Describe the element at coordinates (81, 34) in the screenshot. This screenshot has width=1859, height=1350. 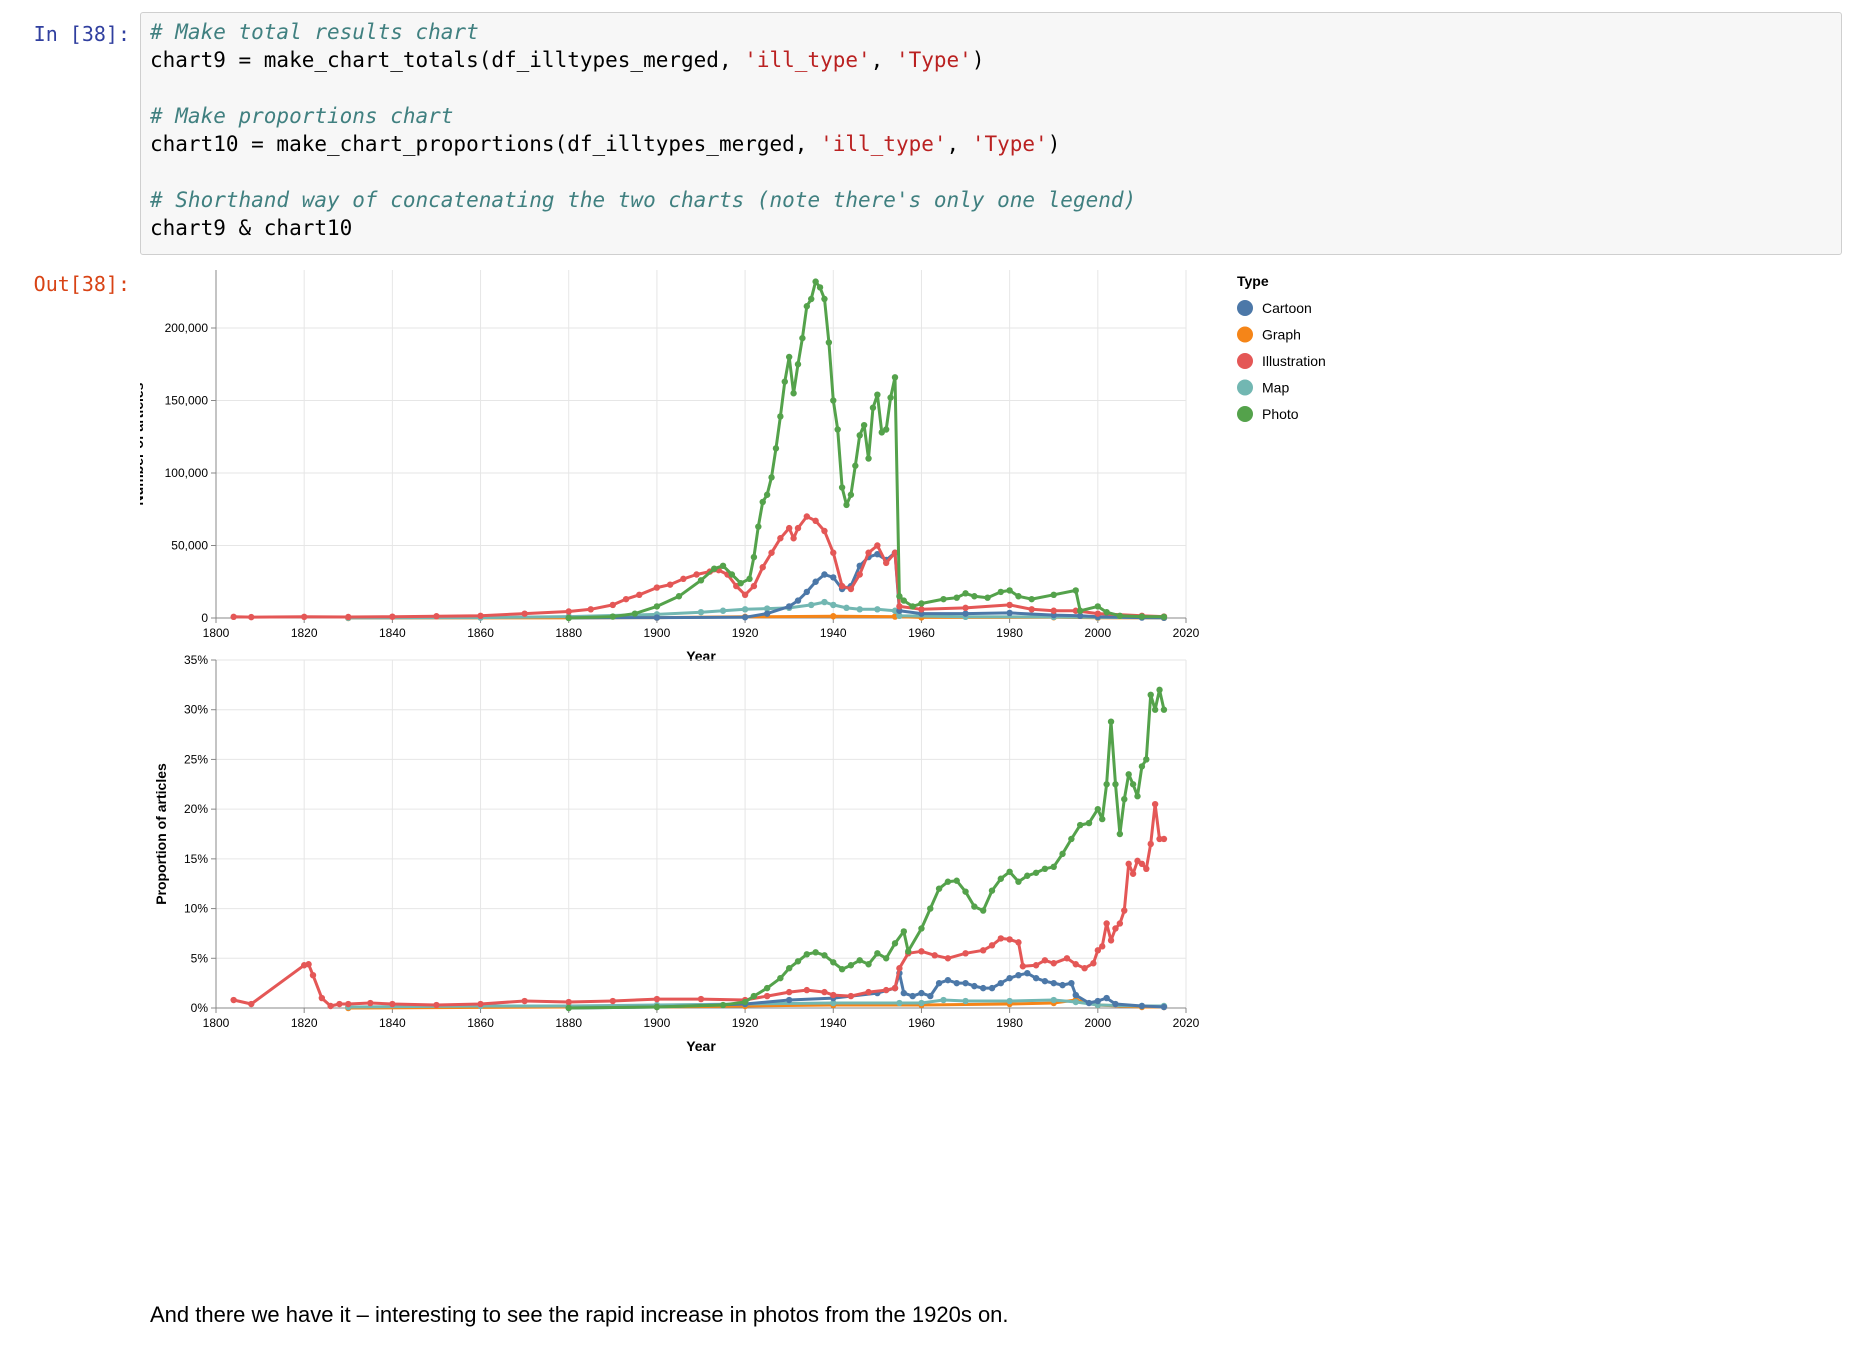
I see `input-prompt: In [38]:` at that location.